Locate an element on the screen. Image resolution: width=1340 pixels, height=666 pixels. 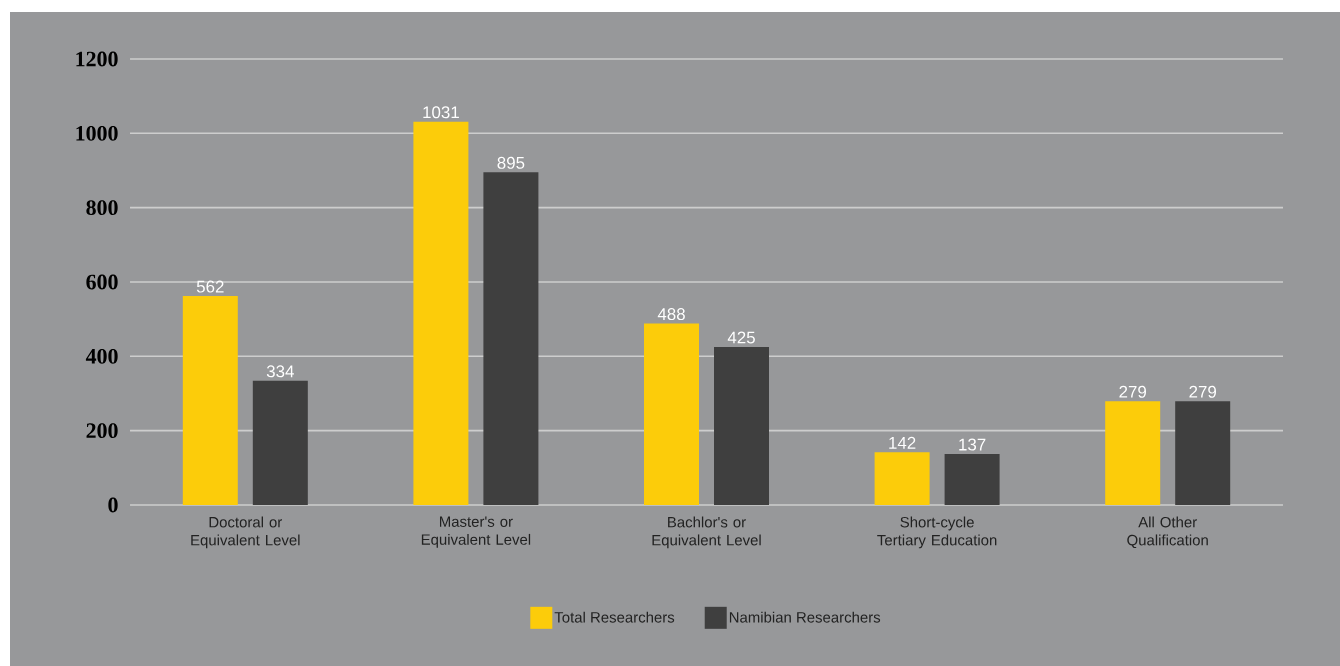
y-tick-label: 200 is located at coordinates (102, 431).